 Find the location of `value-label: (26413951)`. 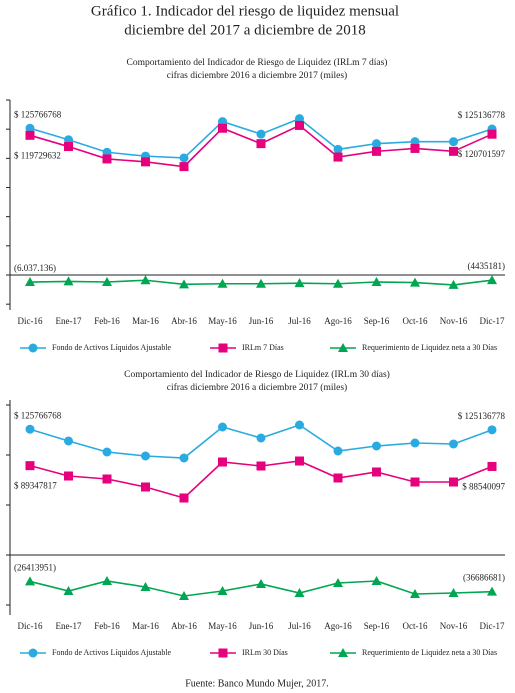

value-label: (26413951) is located at coordinates (35, 567).